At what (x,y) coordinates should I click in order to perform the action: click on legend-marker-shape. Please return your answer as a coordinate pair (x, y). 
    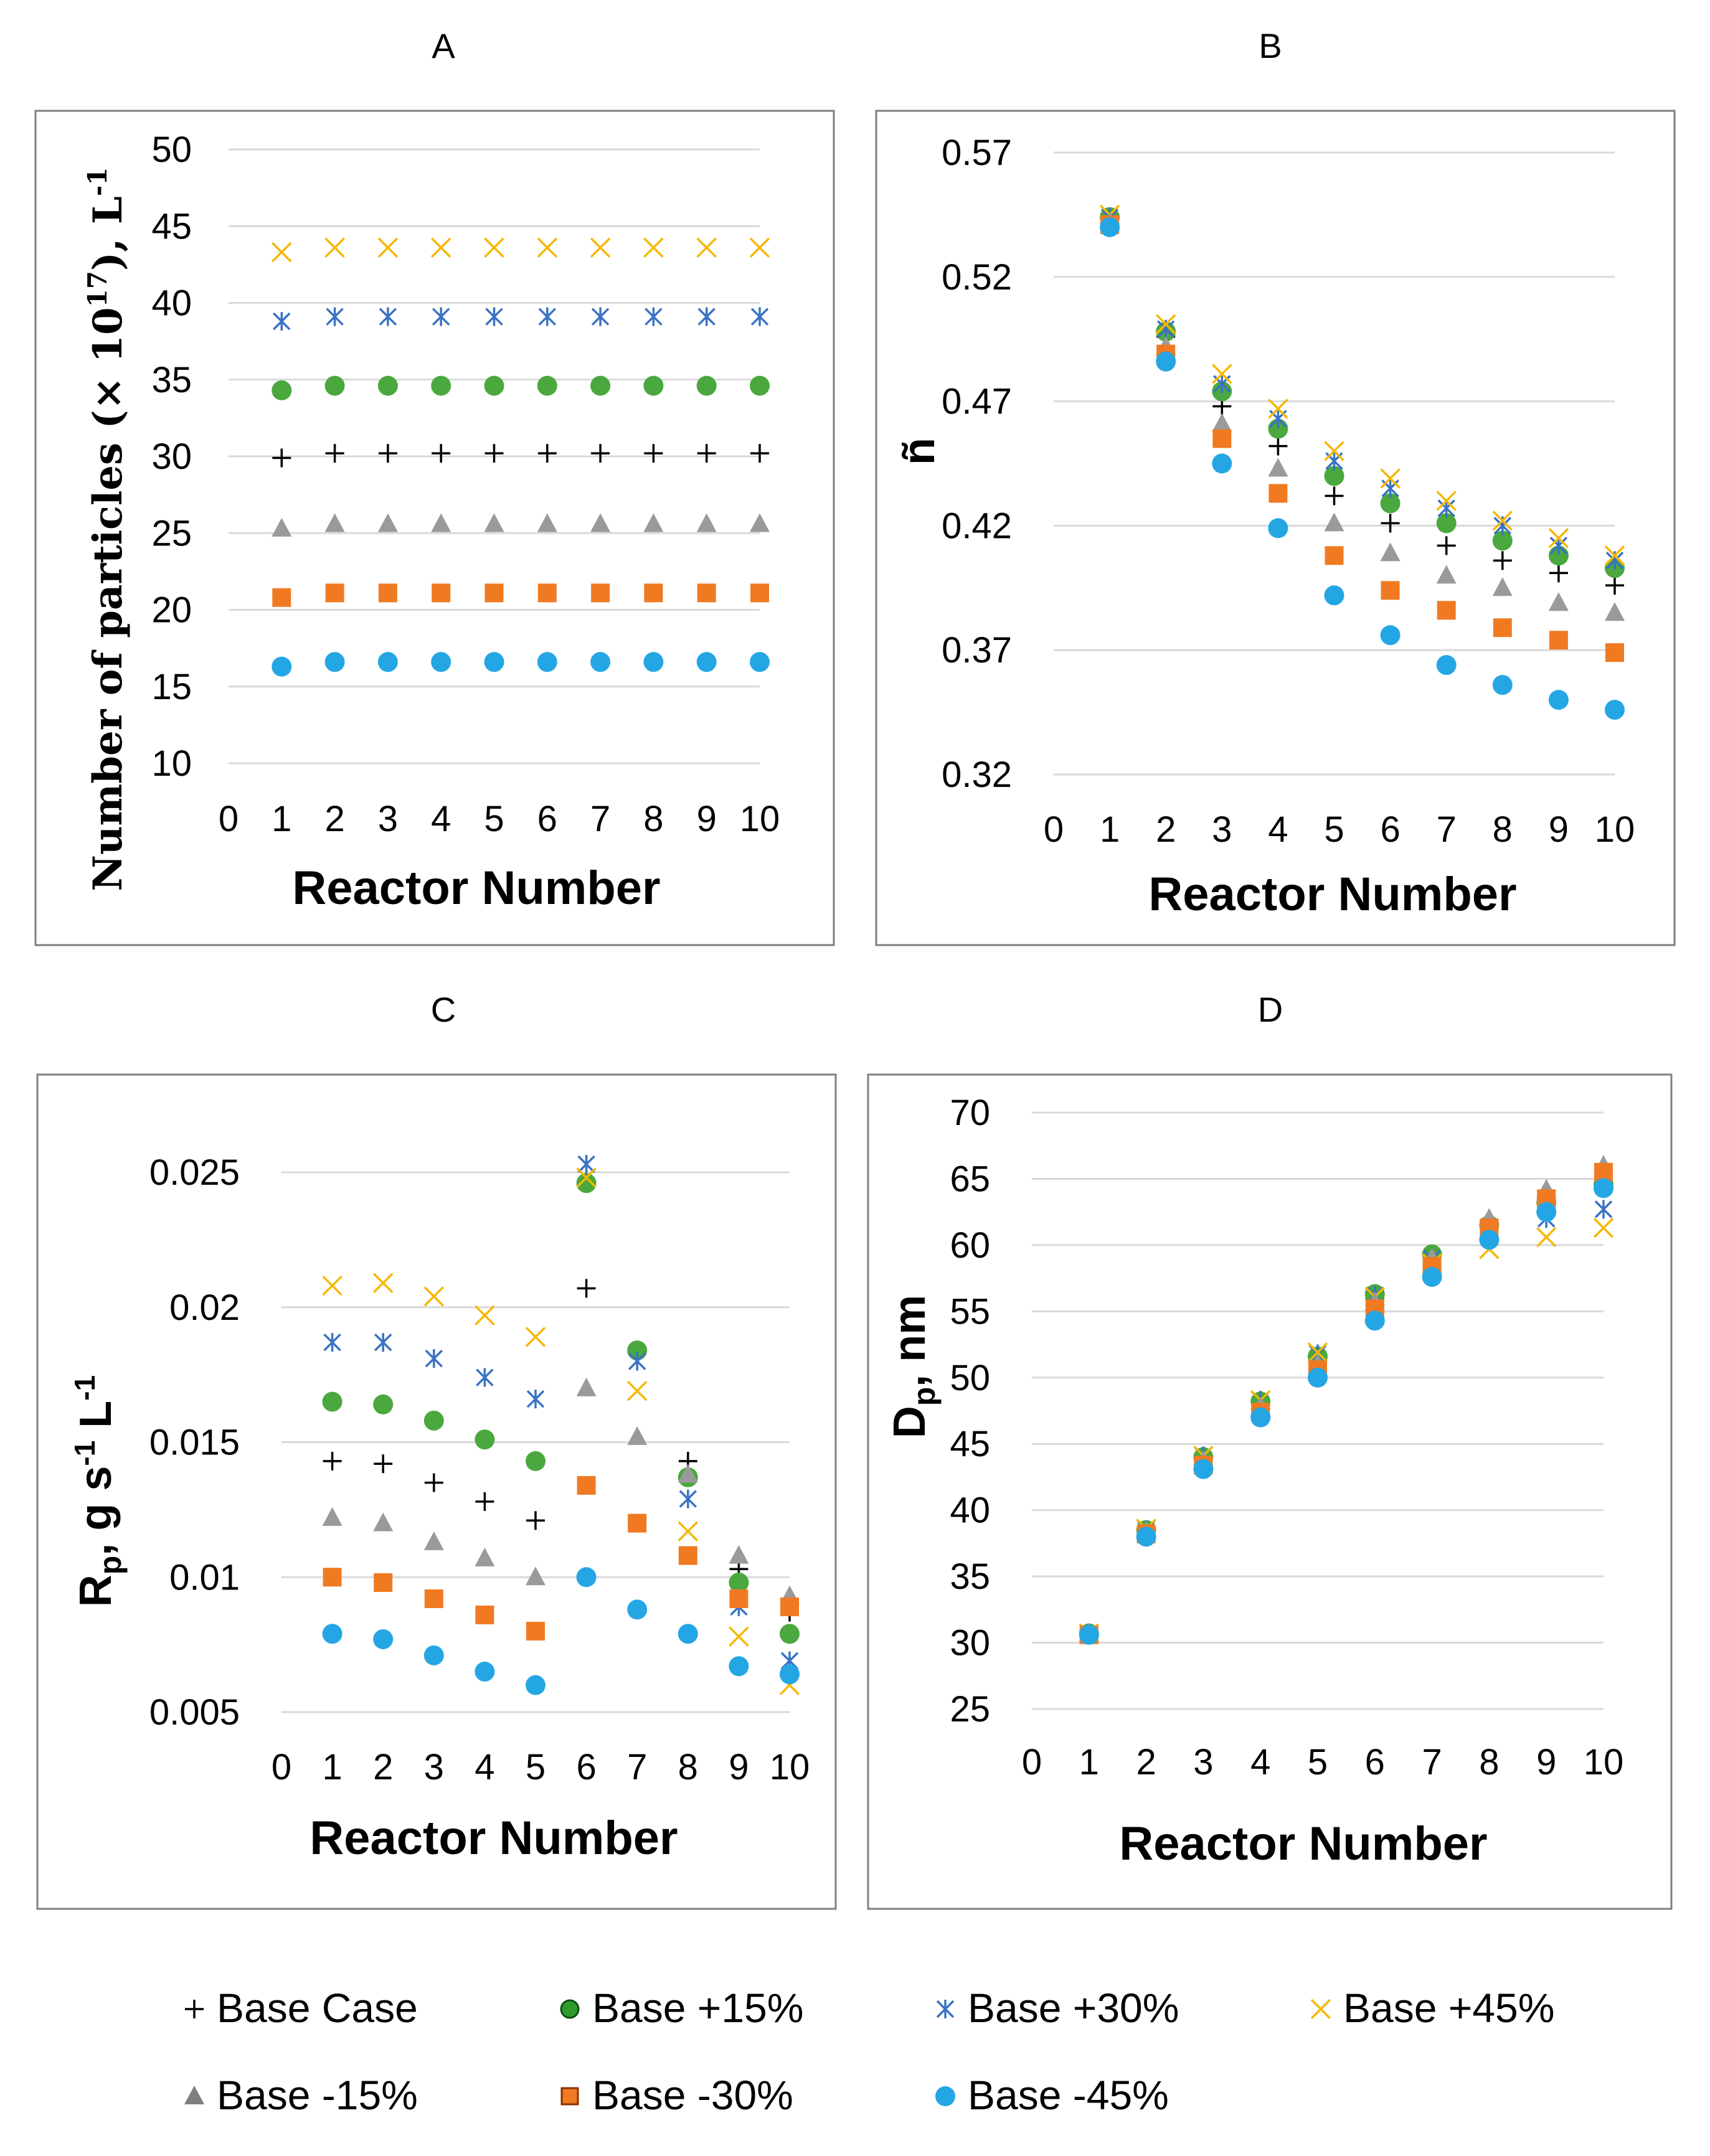
    Looking at the image, I should click on (194, 2095).